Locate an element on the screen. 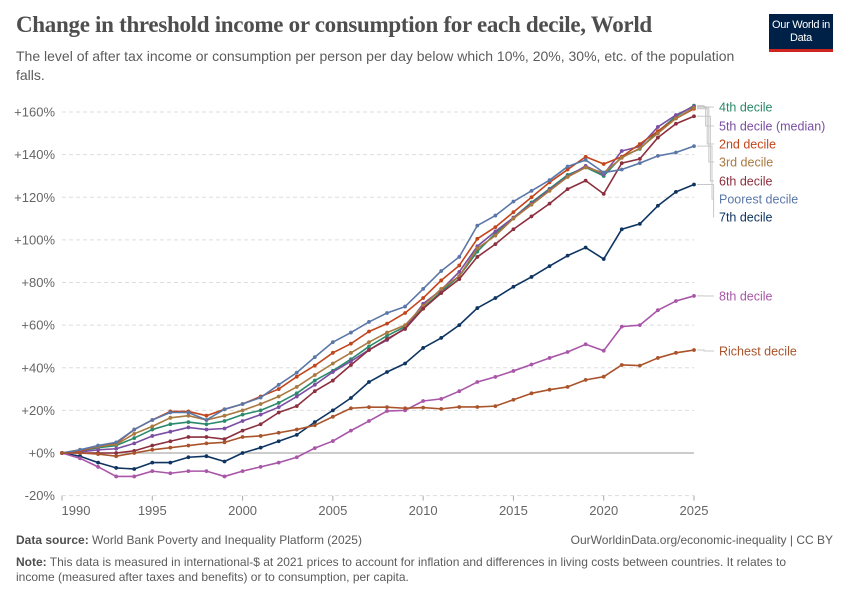  series-label: 2nd decile is located at coordinates (747, 145).